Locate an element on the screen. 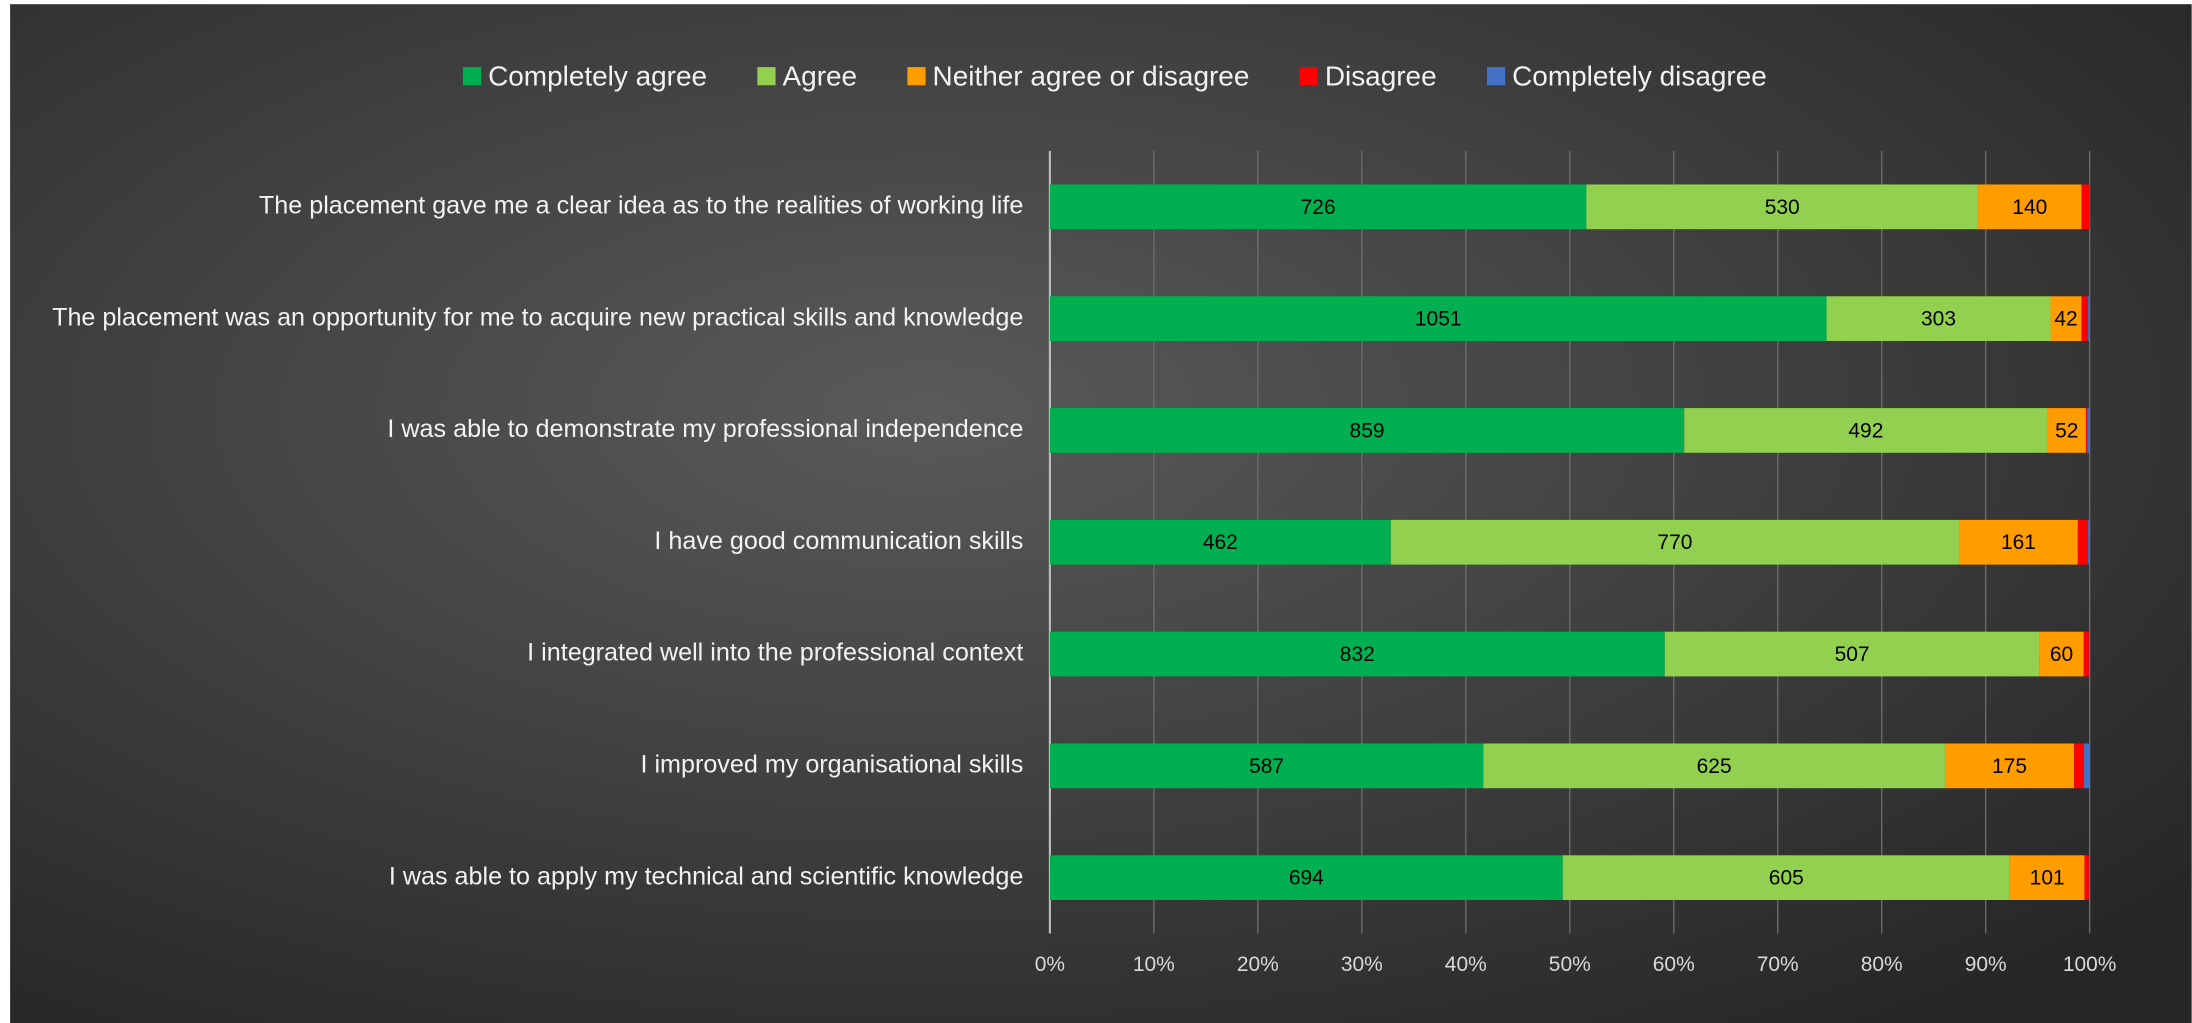 The image size is (2192, 1023). x-tick-label: 90% is located at coordinates (1986, 964).